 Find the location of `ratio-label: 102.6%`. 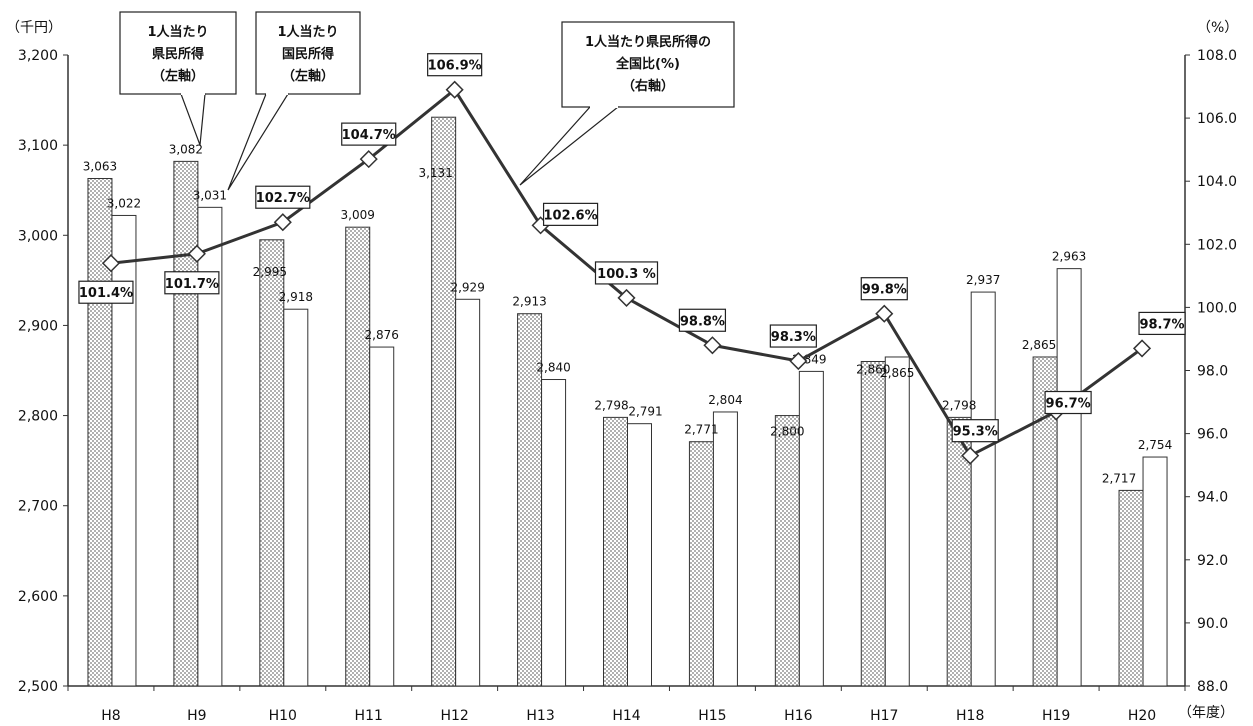

ratio-label: 102.6% is located at coordinates (570, 215).